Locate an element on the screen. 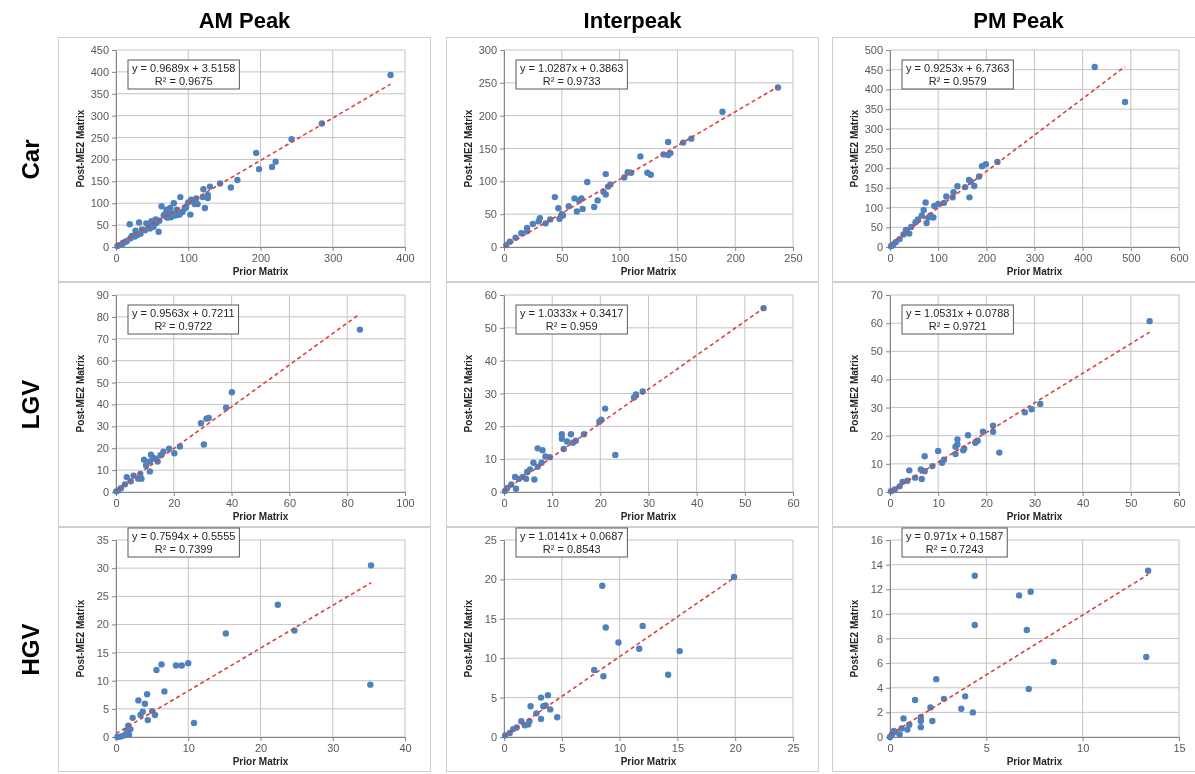 Image resolution: width=1195 pixels, height=774 pixels. y-tick-label: 90 is located at coordinates (102, 295).